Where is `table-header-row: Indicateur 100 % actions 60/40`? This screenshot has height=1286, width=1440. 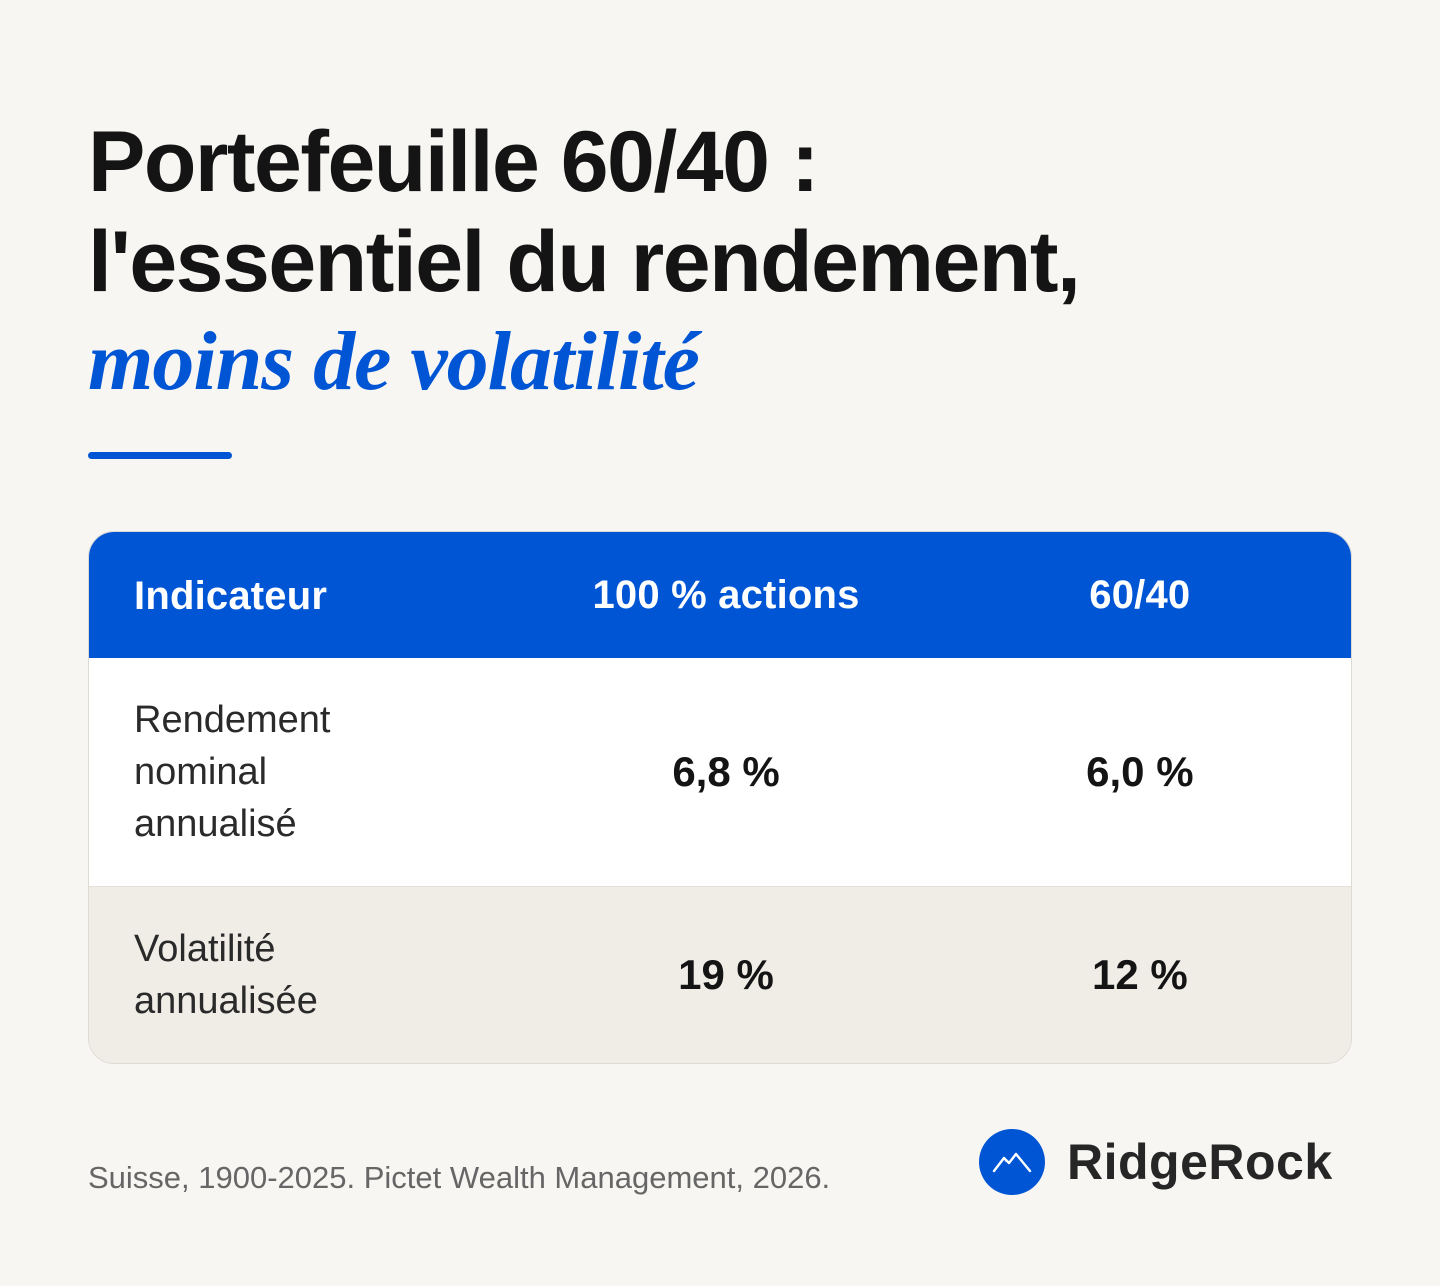 table-header-row: Indicateur 100 % actions 60/40 is located at coordinates (720, 595).